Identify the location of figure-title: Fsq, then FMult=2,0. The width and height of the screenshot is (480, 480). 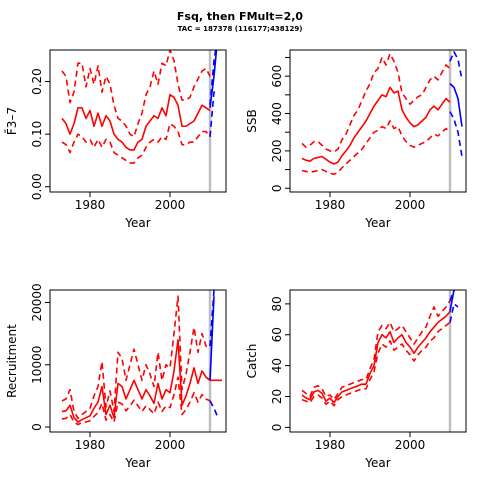
(240, 16).